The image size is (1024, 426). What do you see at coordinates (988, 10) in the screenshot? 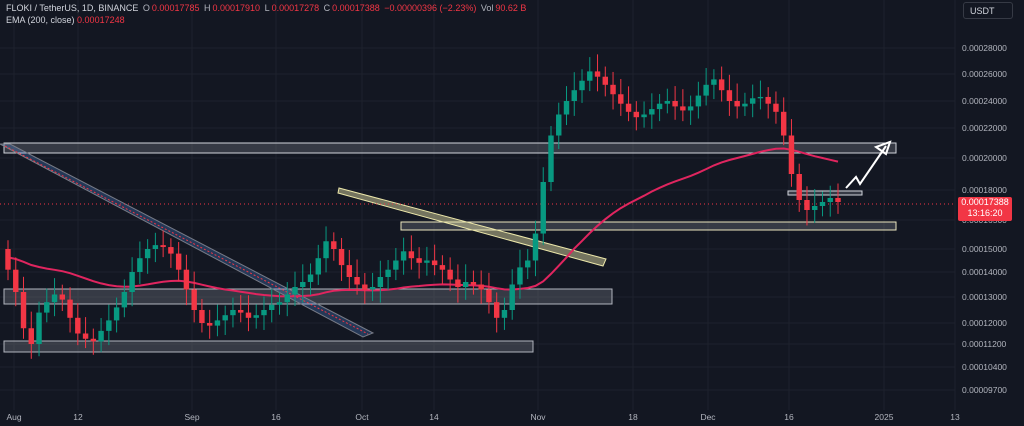
I see `currency-button: USDT` at bounding box center [988, 10].